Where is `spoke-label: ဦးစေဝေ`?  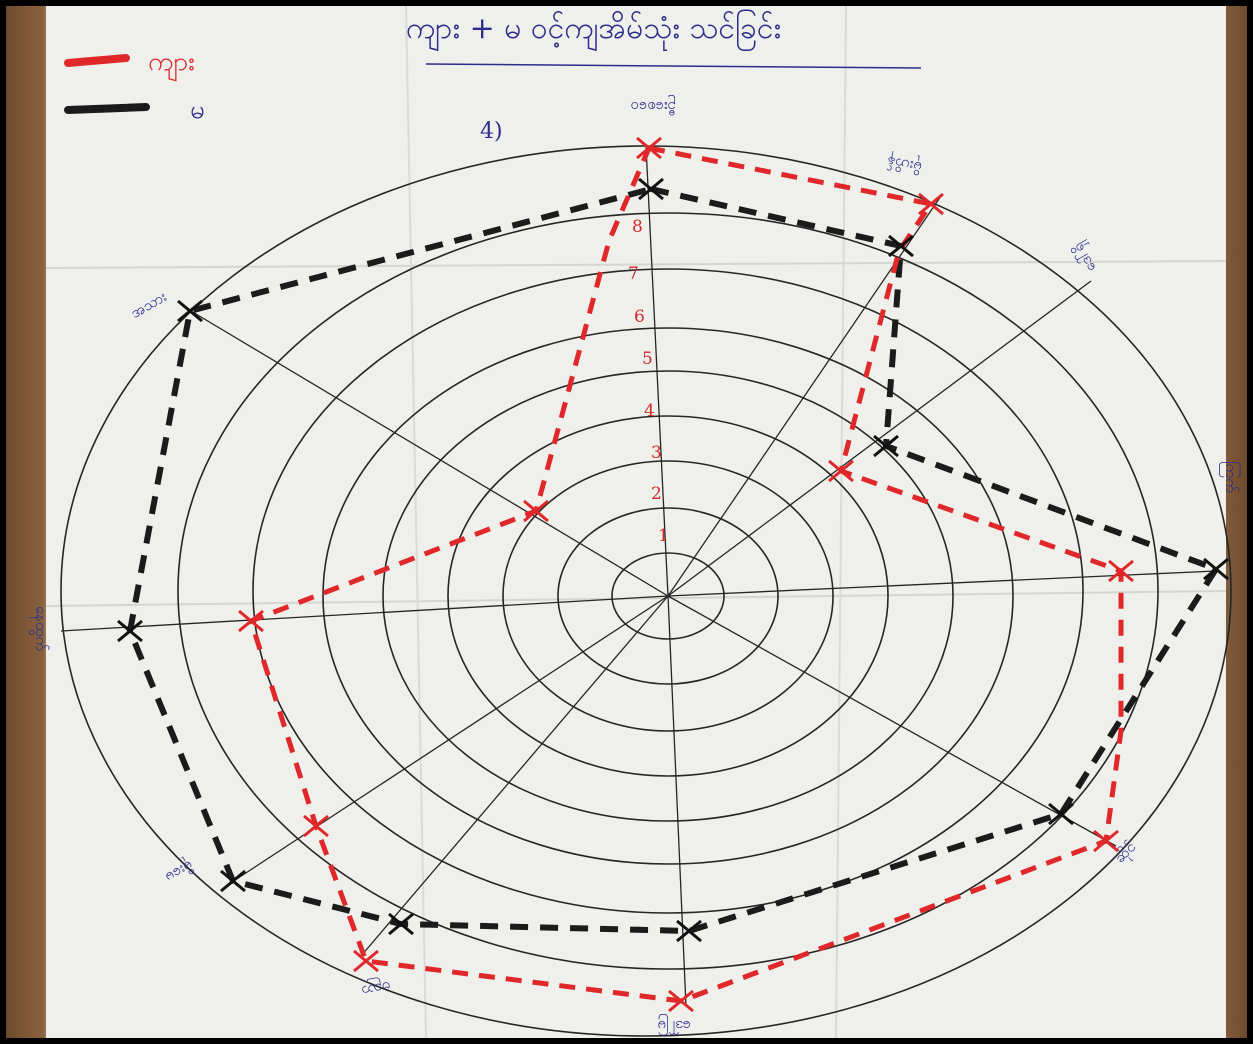 spoke-label: ဦးစေဝေ is located at coordinates (653, 105).